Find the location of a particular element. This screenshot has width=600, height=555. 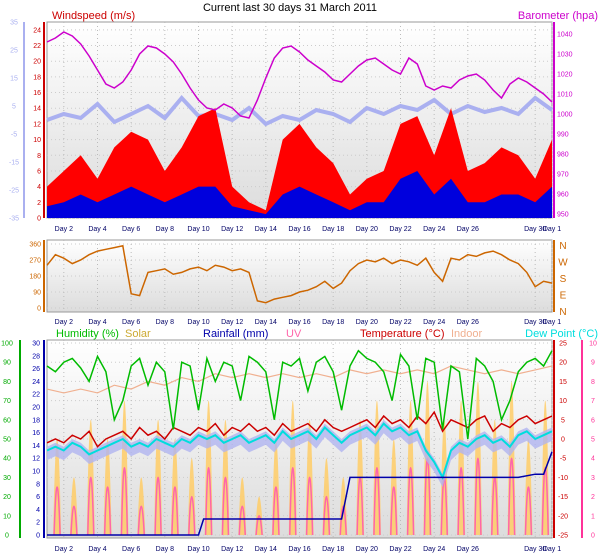

rain-tick-label: 24 is located at coordinates (36, 382).